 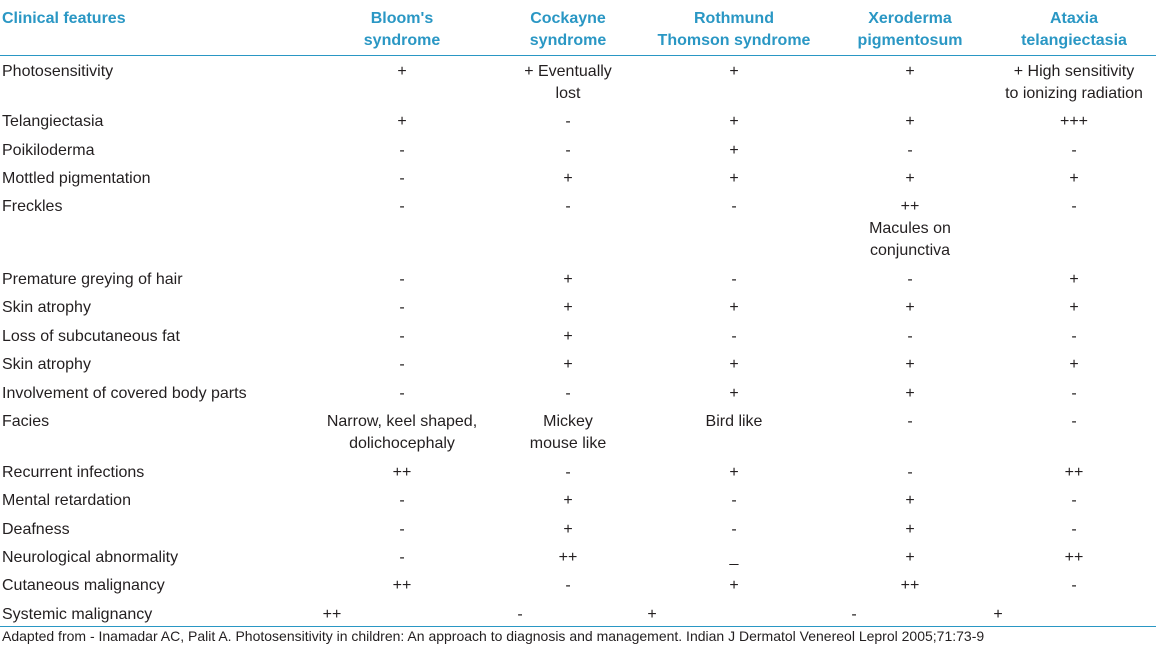 I want to click on row-feature-label: Systemic malignancy, so click(x=77, y=614).